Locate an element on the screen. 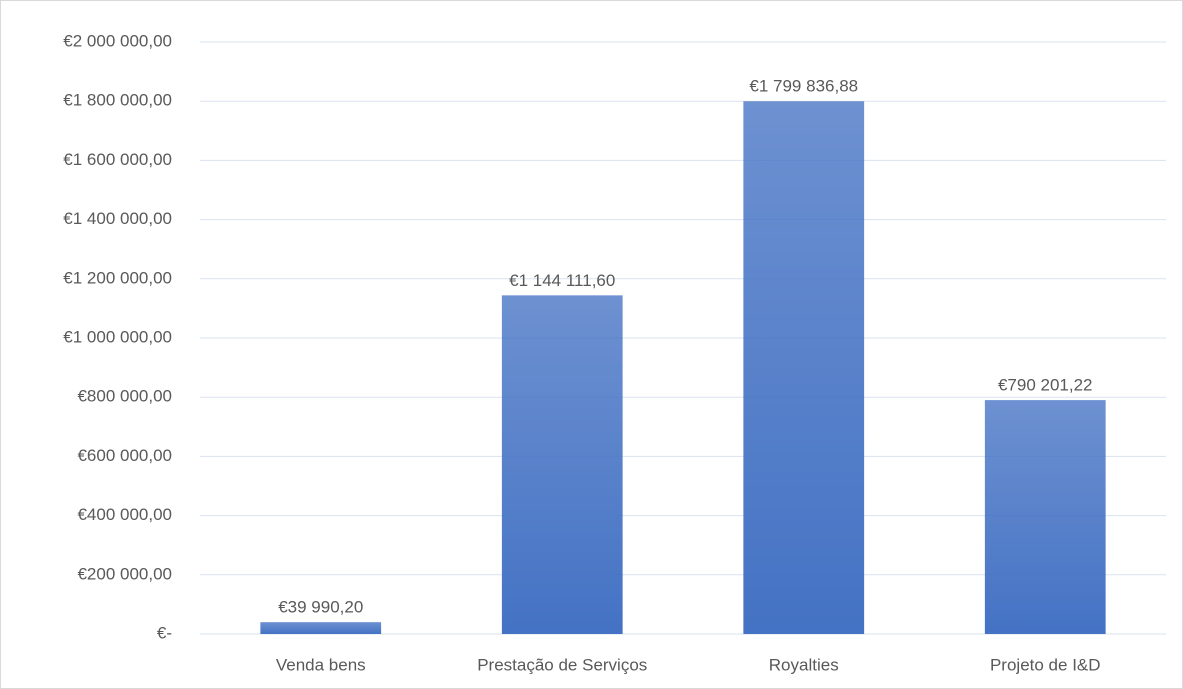  y-tick-label: €600 000,00 is located at coordinates (124, 455).